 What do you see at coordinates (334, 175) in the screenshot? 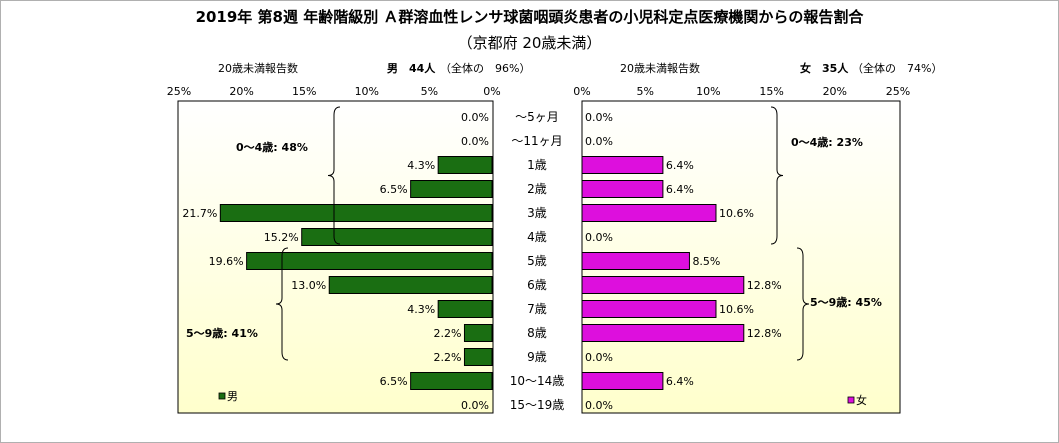
I see `male-0-4-brace` at bounding box center [334, 175].